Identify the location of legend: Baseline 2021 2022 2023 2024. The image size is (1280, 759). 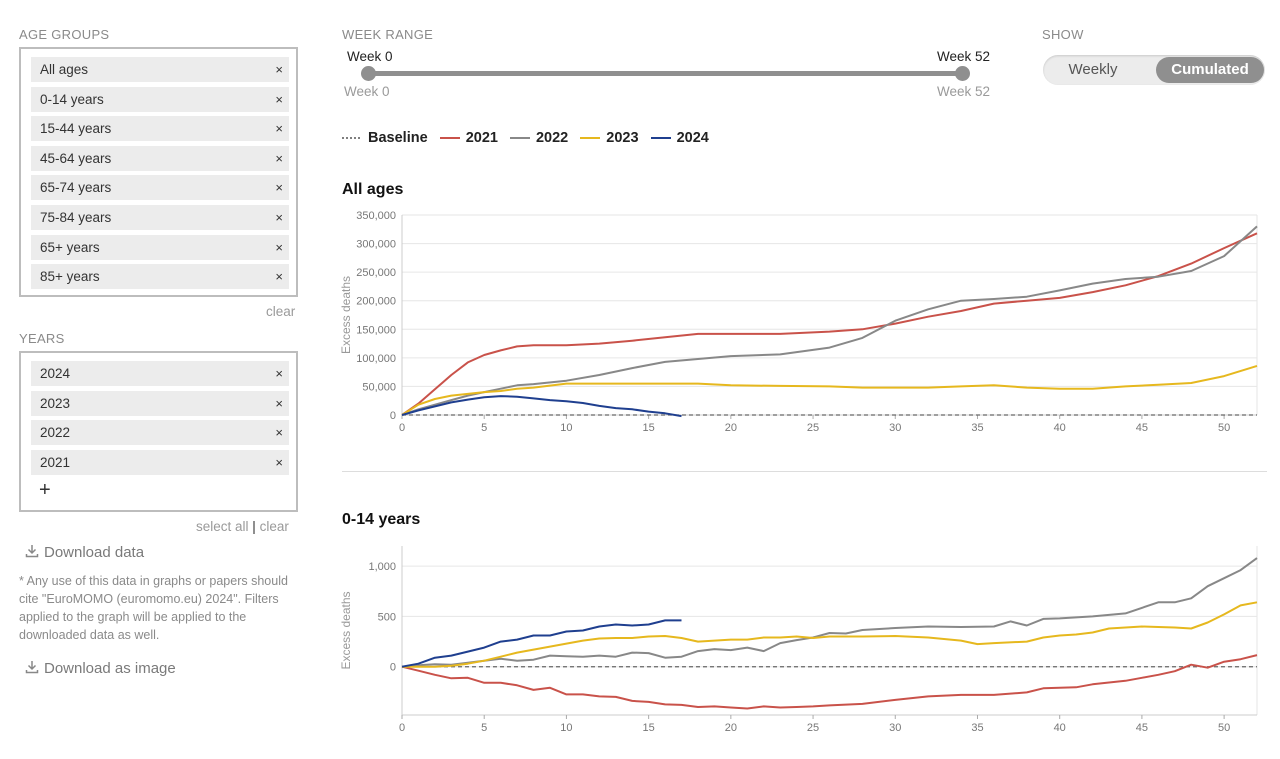
(529, 137).